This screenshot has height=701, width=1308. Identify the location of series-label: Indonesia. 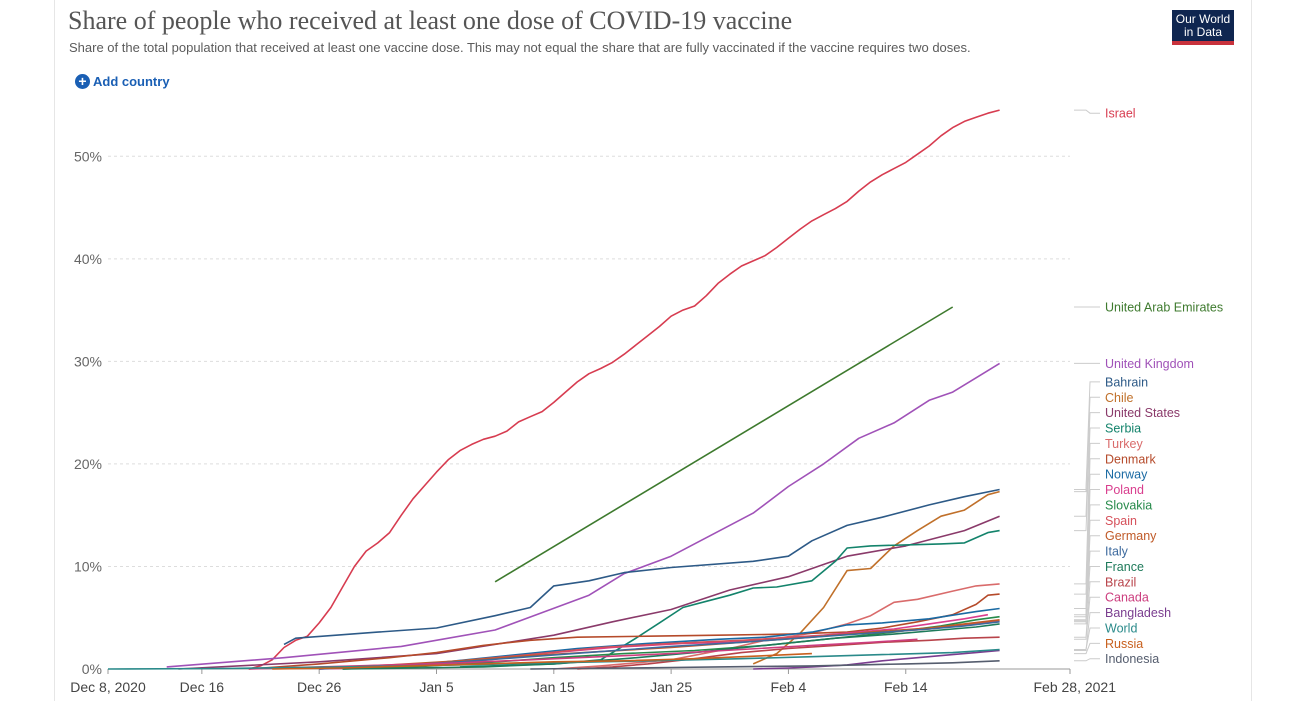
(1132, 659).